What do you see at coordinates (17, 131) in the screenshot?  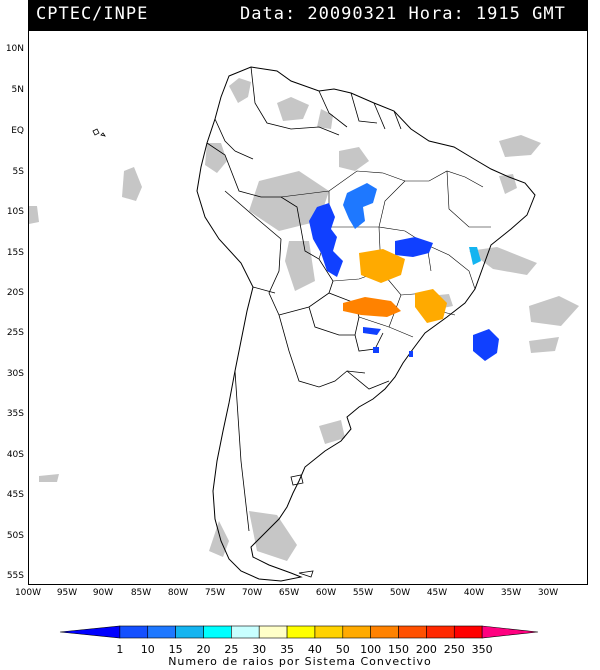 I see `lat-label: EQ` at bounding box center [17, 131].